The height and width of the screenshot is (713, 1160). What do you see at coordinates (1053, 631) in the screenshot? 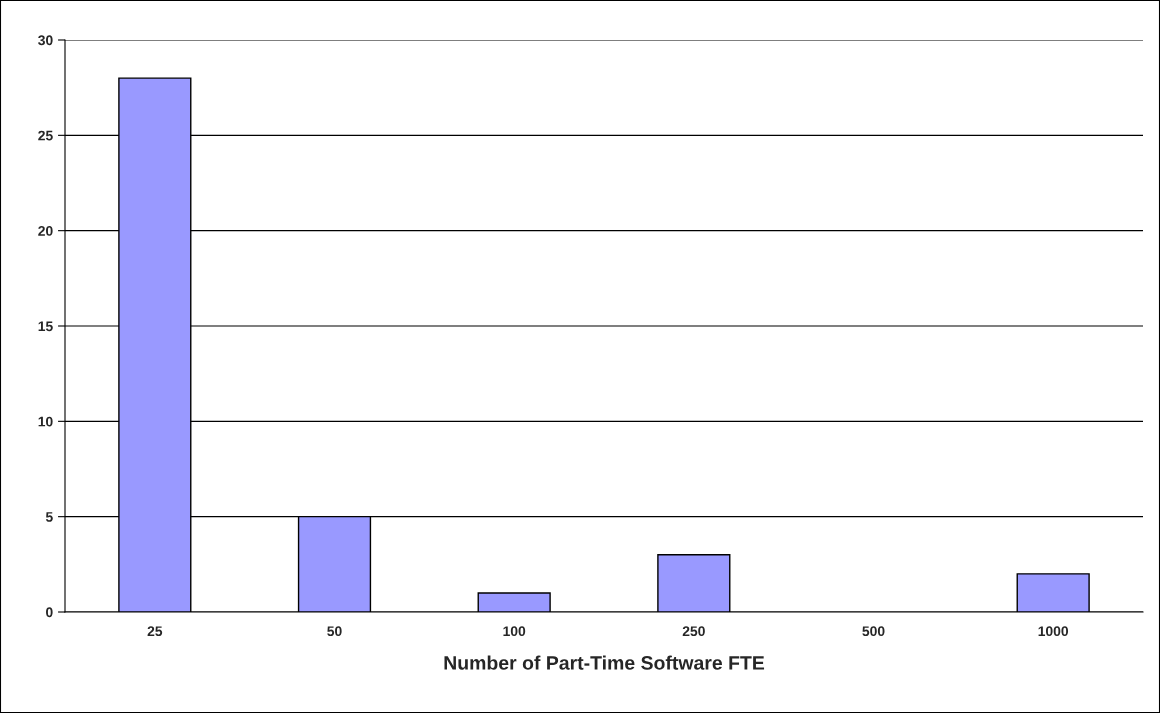
I see `x-tick-label: 1000` at bounding box center [1053, 631].